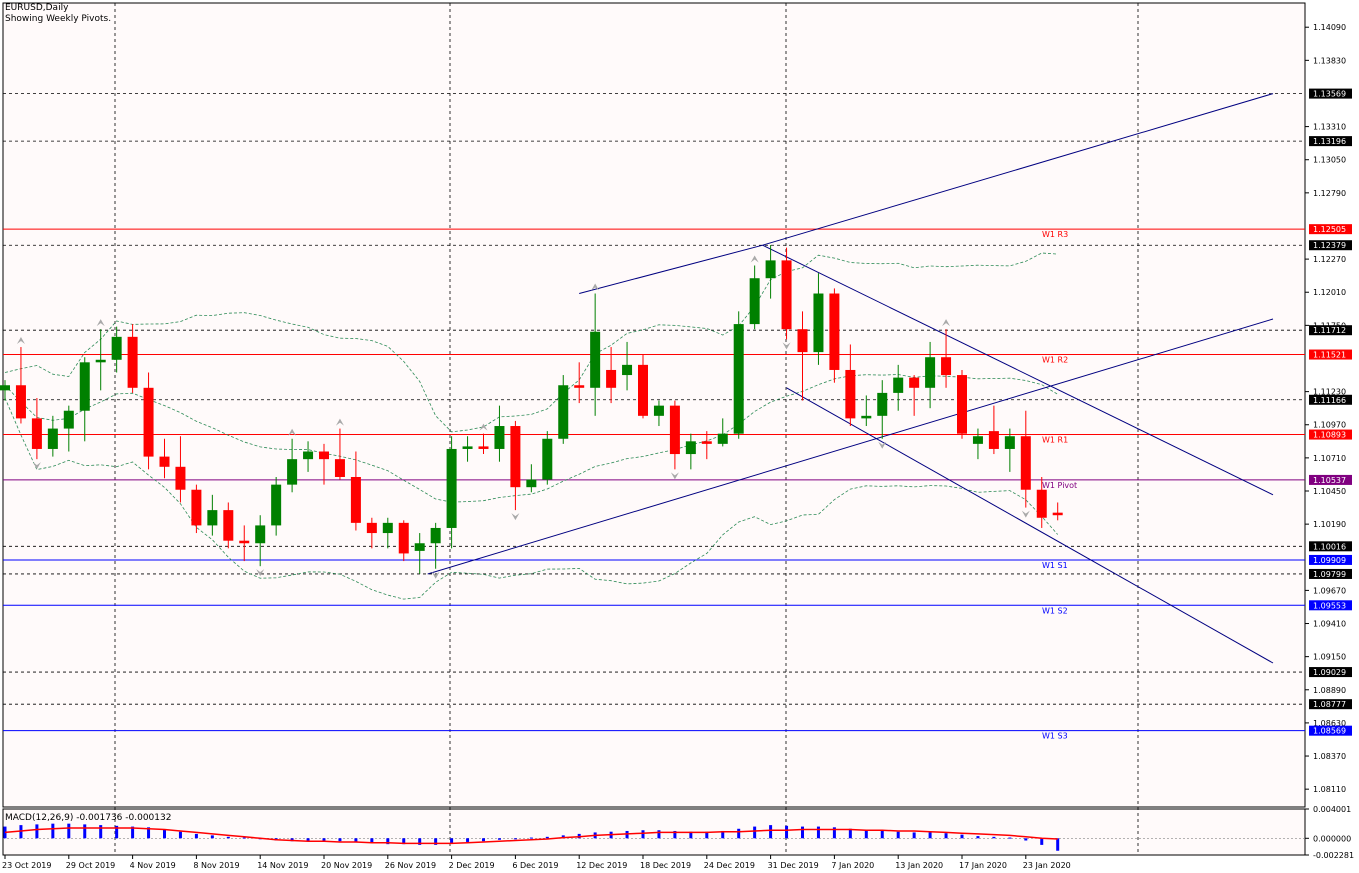 The width and height of the screenshot is (1359, 873). What do you see at coordinates (1330, 245) in the screenshot?
I see `level-badge: 1.12379` at bounding box center [1330, 245].